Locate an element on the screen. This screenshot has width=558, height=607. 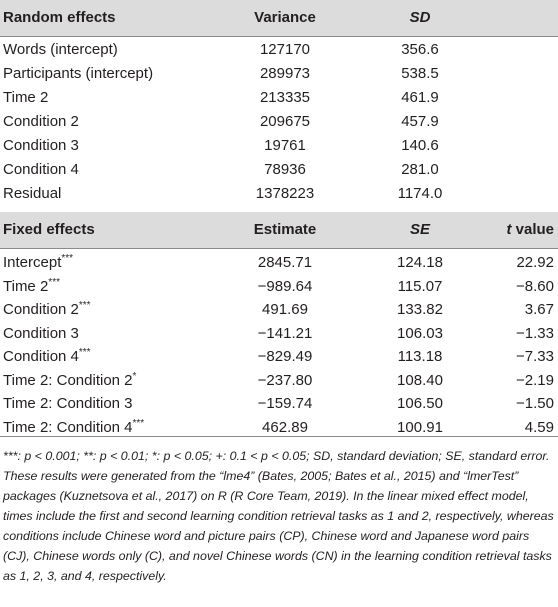
row-label: Time 2 is located at coordinates (26, 97).